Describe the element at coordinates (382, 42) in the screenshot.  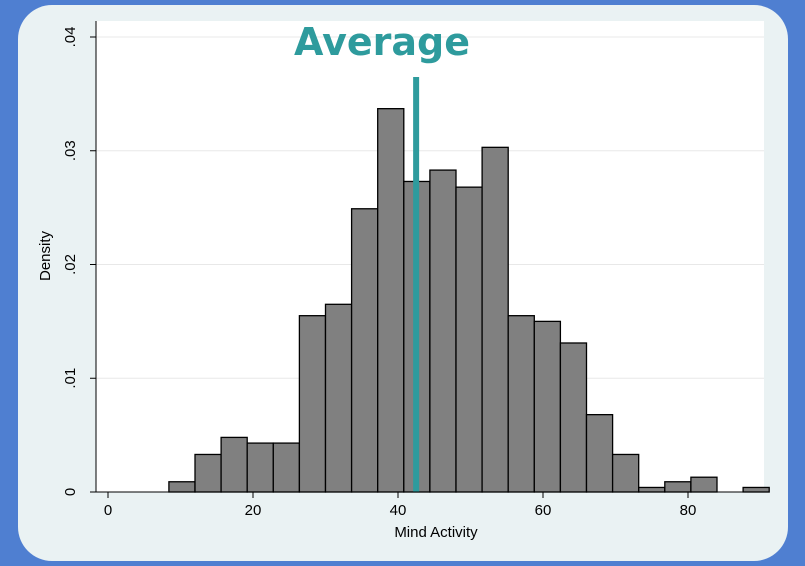
I see `average-label: Average` at that location.